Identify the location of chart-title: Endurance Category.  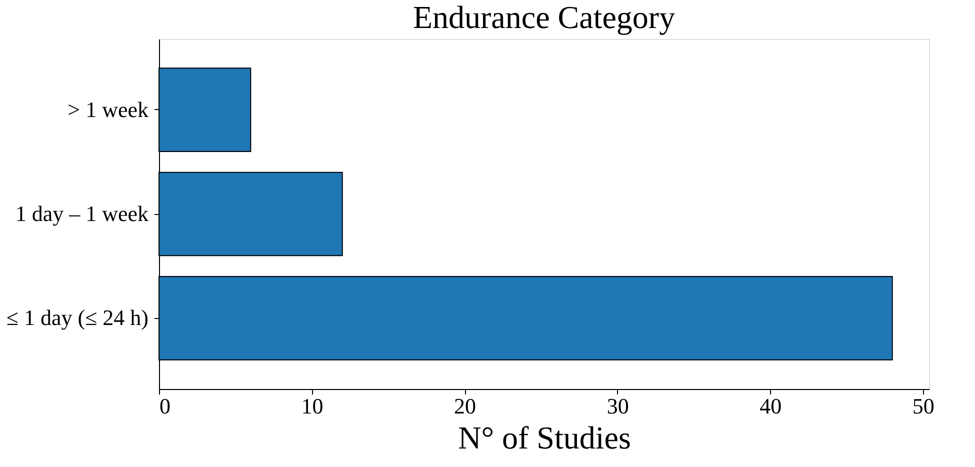
(544, 17).